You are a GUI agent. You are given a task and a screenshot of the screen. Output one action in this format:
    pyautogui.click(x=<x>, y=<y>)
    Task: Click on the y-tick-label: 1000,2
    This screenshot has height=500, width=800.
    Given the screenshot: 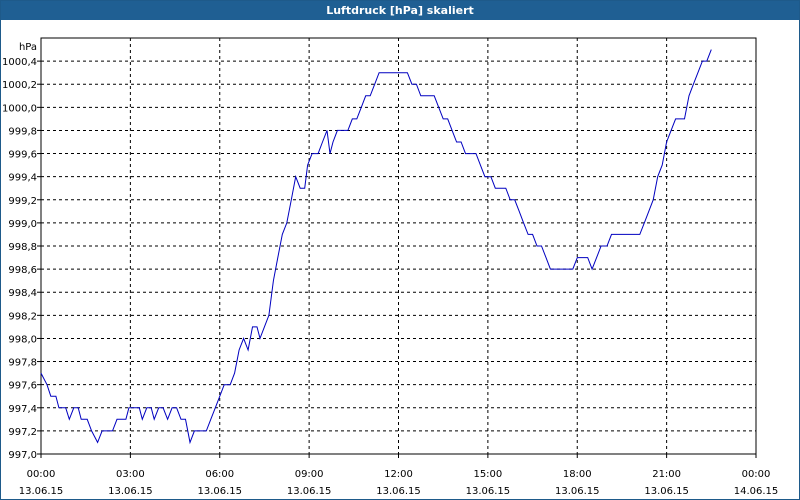 What is the action you would take?
    pyautogui.click(x=19, y=85)
    